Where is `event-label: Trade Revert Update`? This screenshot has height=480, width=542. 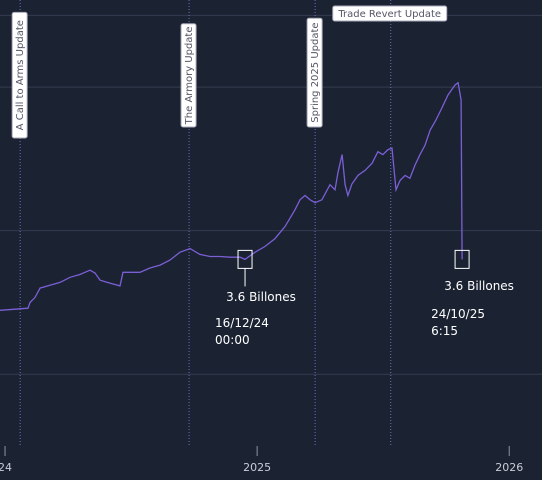
event-label: Trade Revert Update is located at coordinates (389, 14).